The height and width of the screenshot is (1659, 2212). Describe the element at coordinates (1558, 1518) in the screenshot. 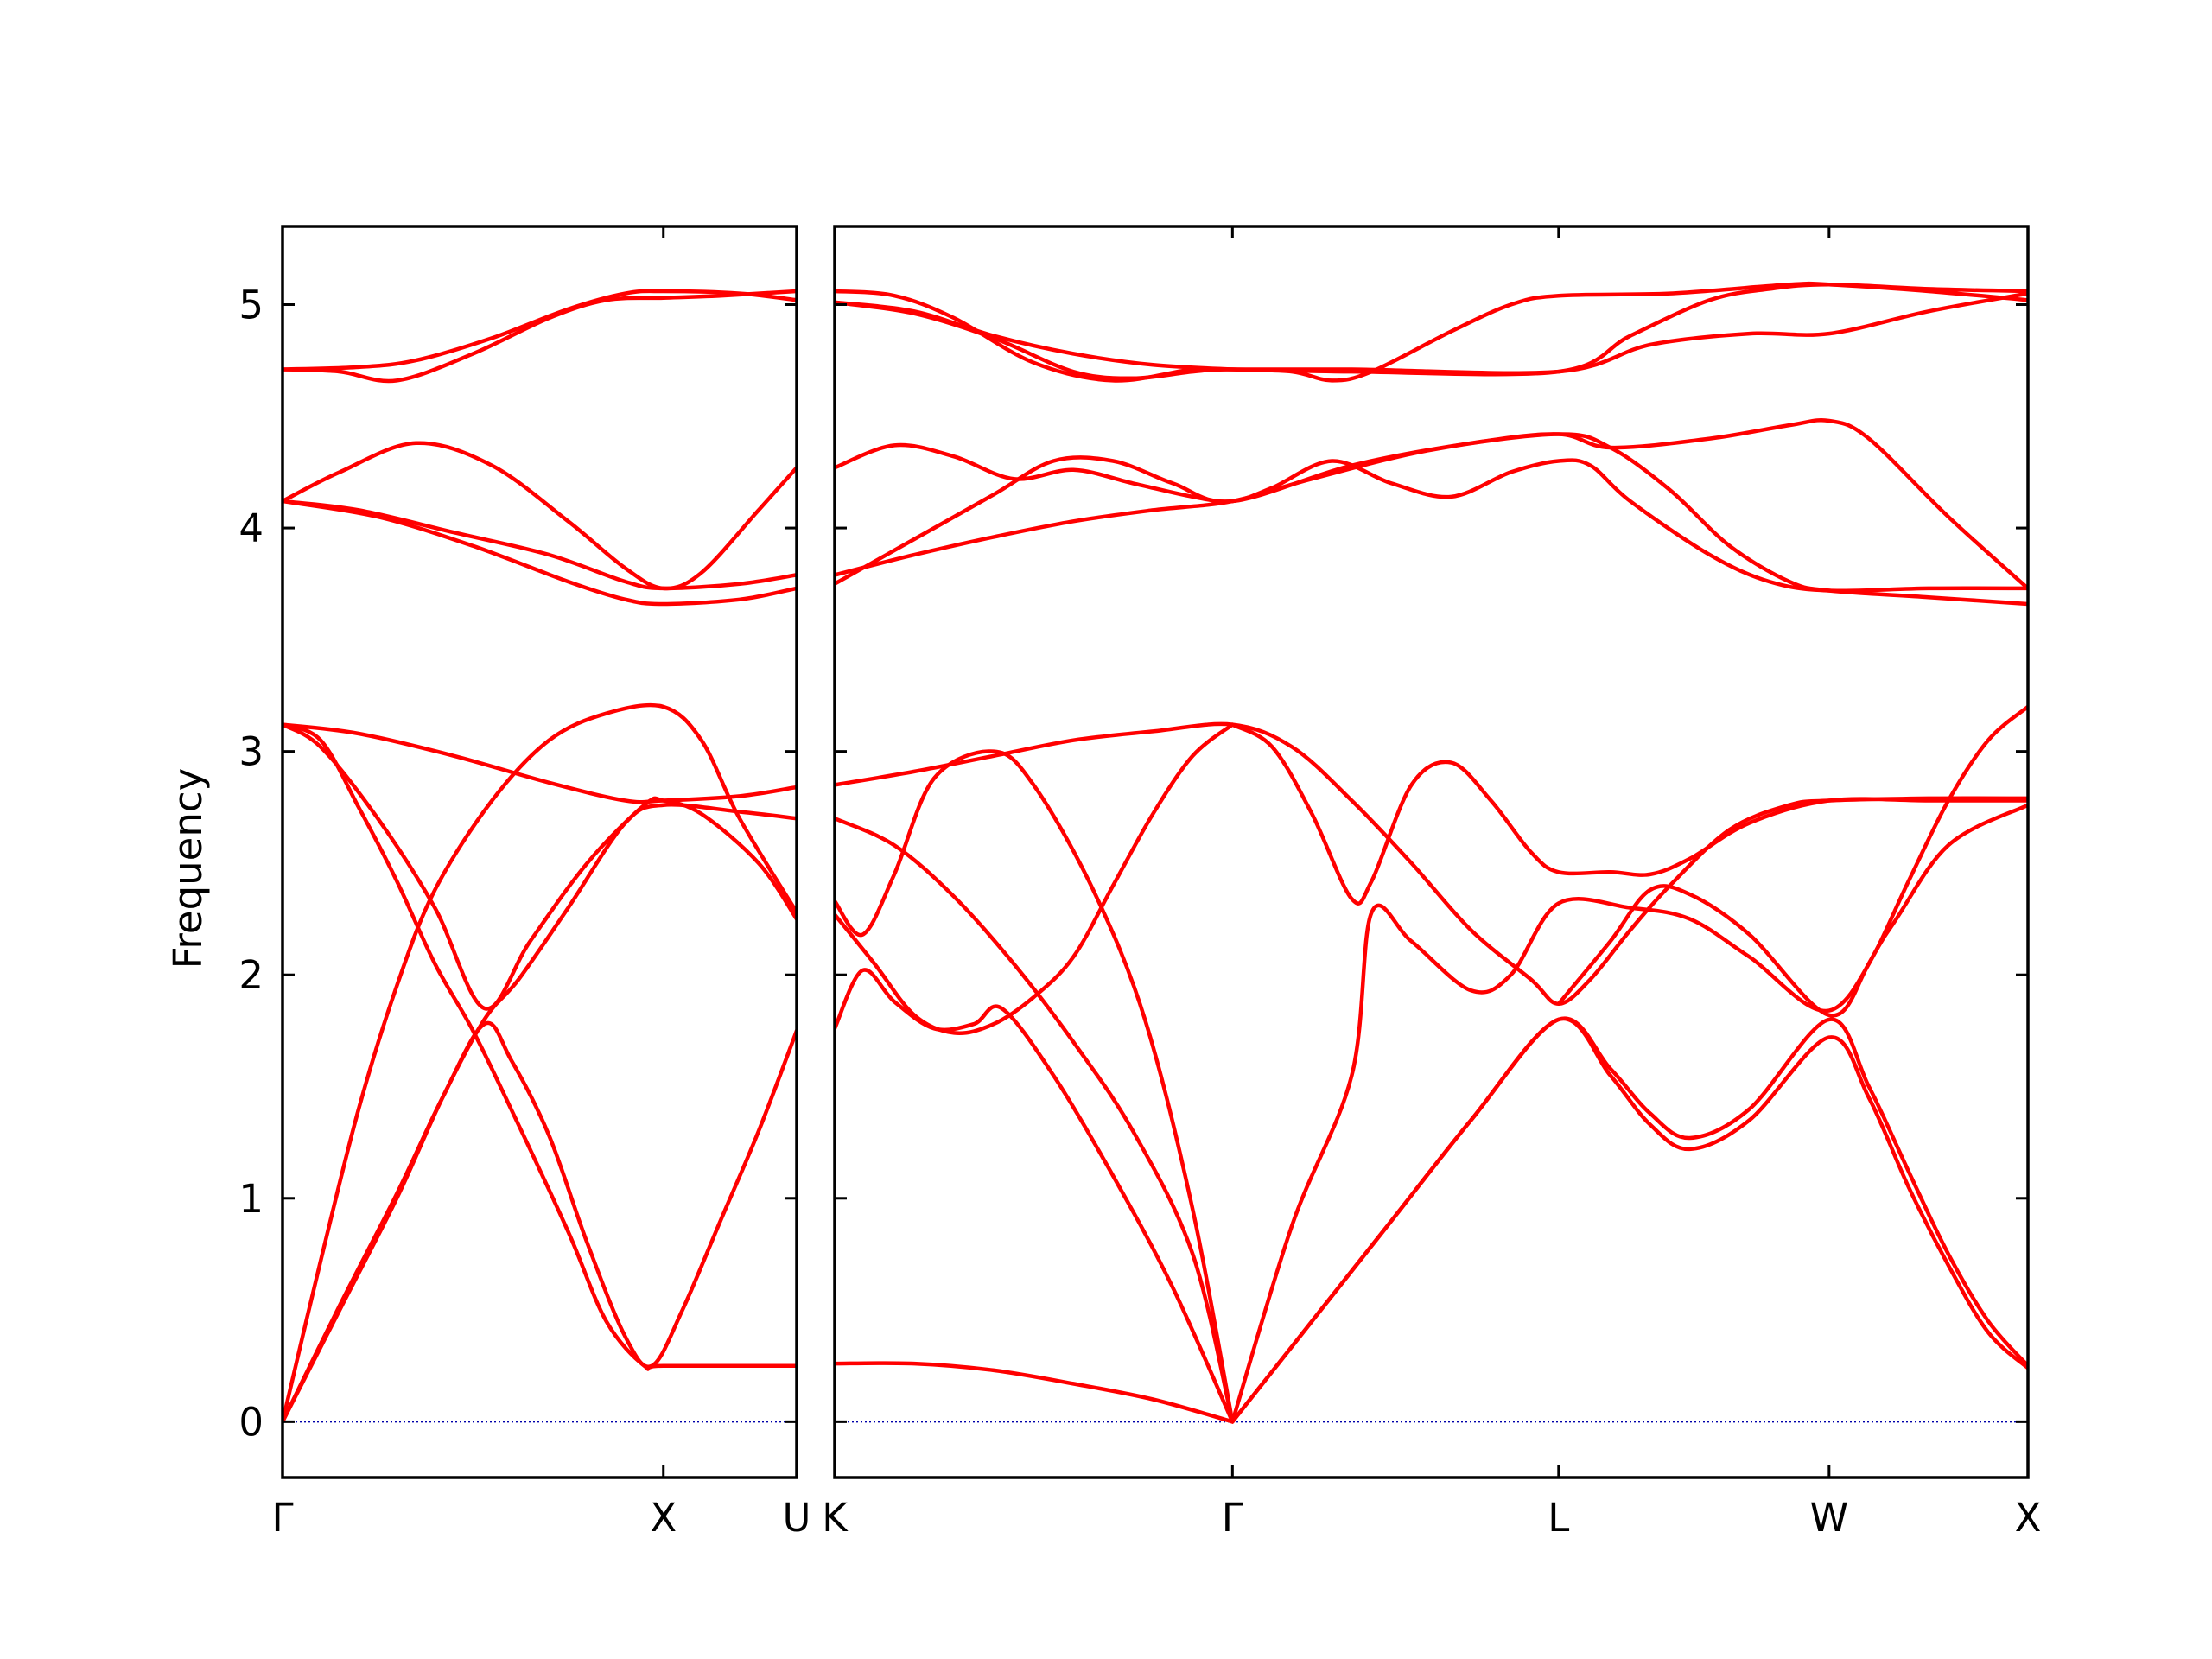

I see `x-tick-label: L` at that location.